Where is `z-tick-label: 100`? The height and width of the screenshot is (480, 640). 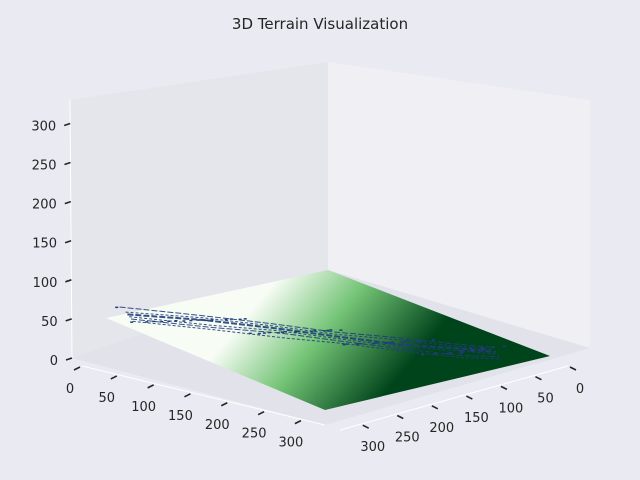
z-tick-label: 100 is located at coordinates (45, 283).